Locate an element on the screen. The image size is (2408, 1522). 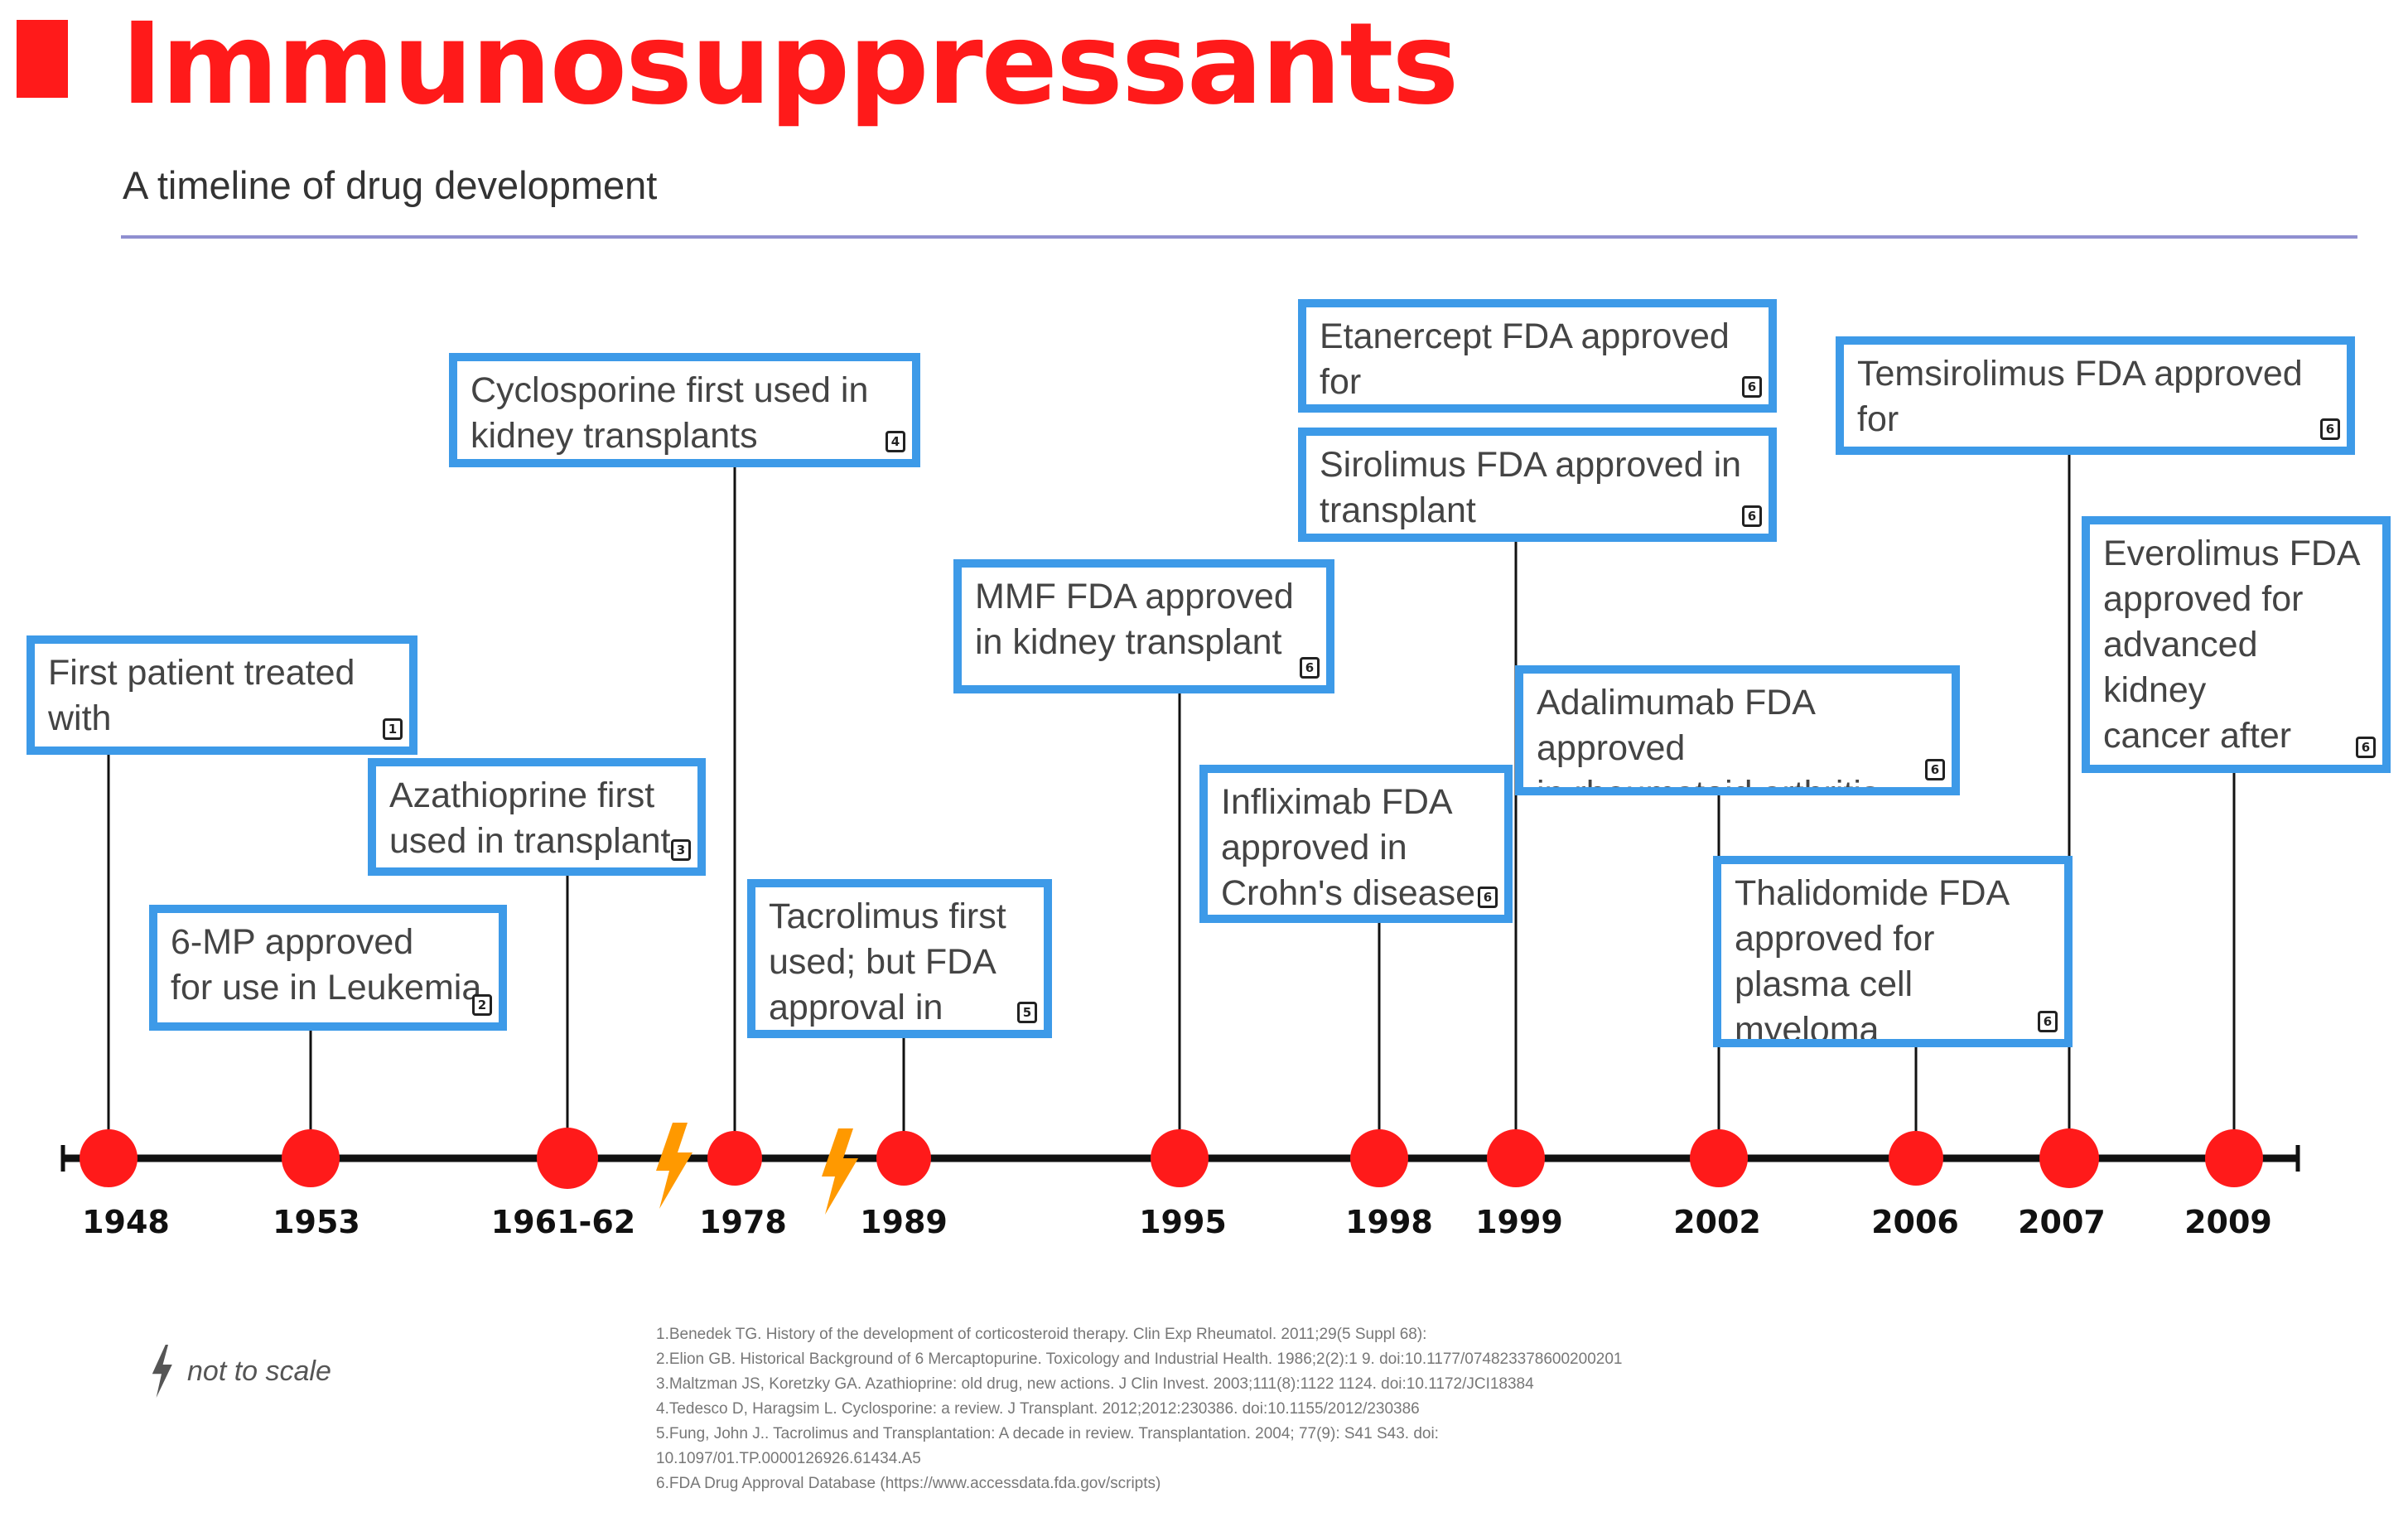
reference-item: 10.1097/01.TP.0000126926.61434.A5 is located at coordinates (788, 1458).